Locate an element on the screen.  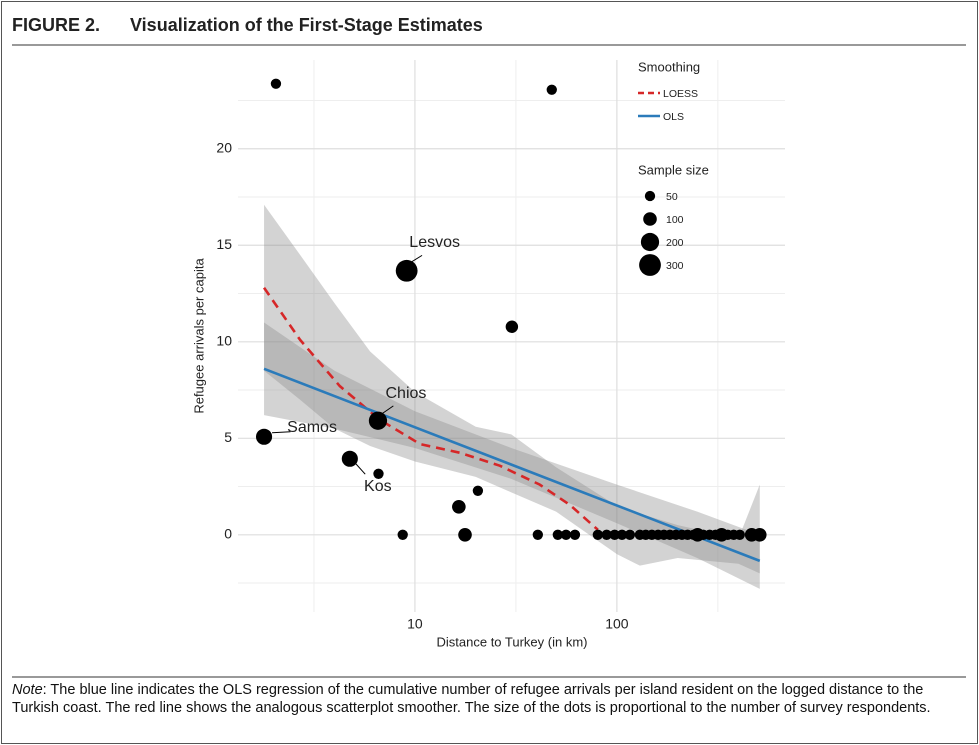
point-label: Kos is located at coordinates (378, 486).